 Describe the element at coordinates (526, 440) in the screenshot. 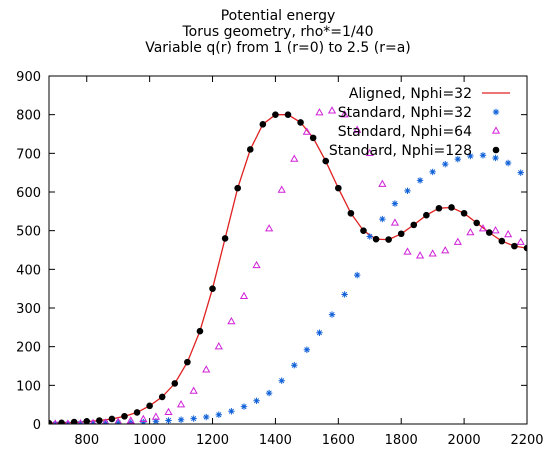

I see `x-tick-label: 2200` at that location.